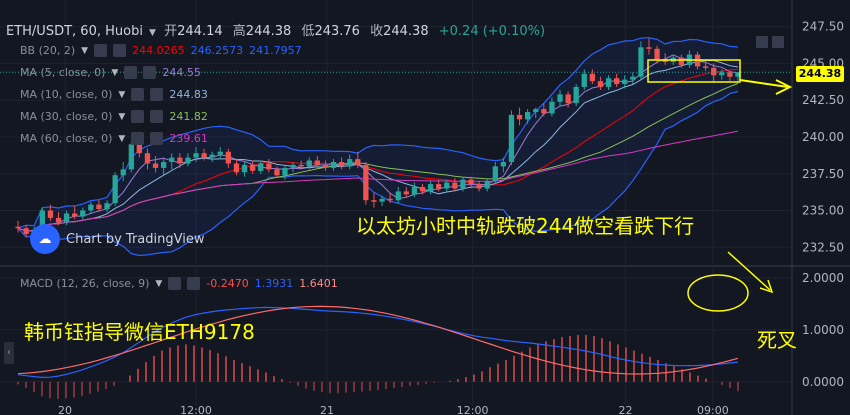 The width and height of the screenshot is (850, 415). I want to click on ma10-value: 244.83, so click(188, 94).